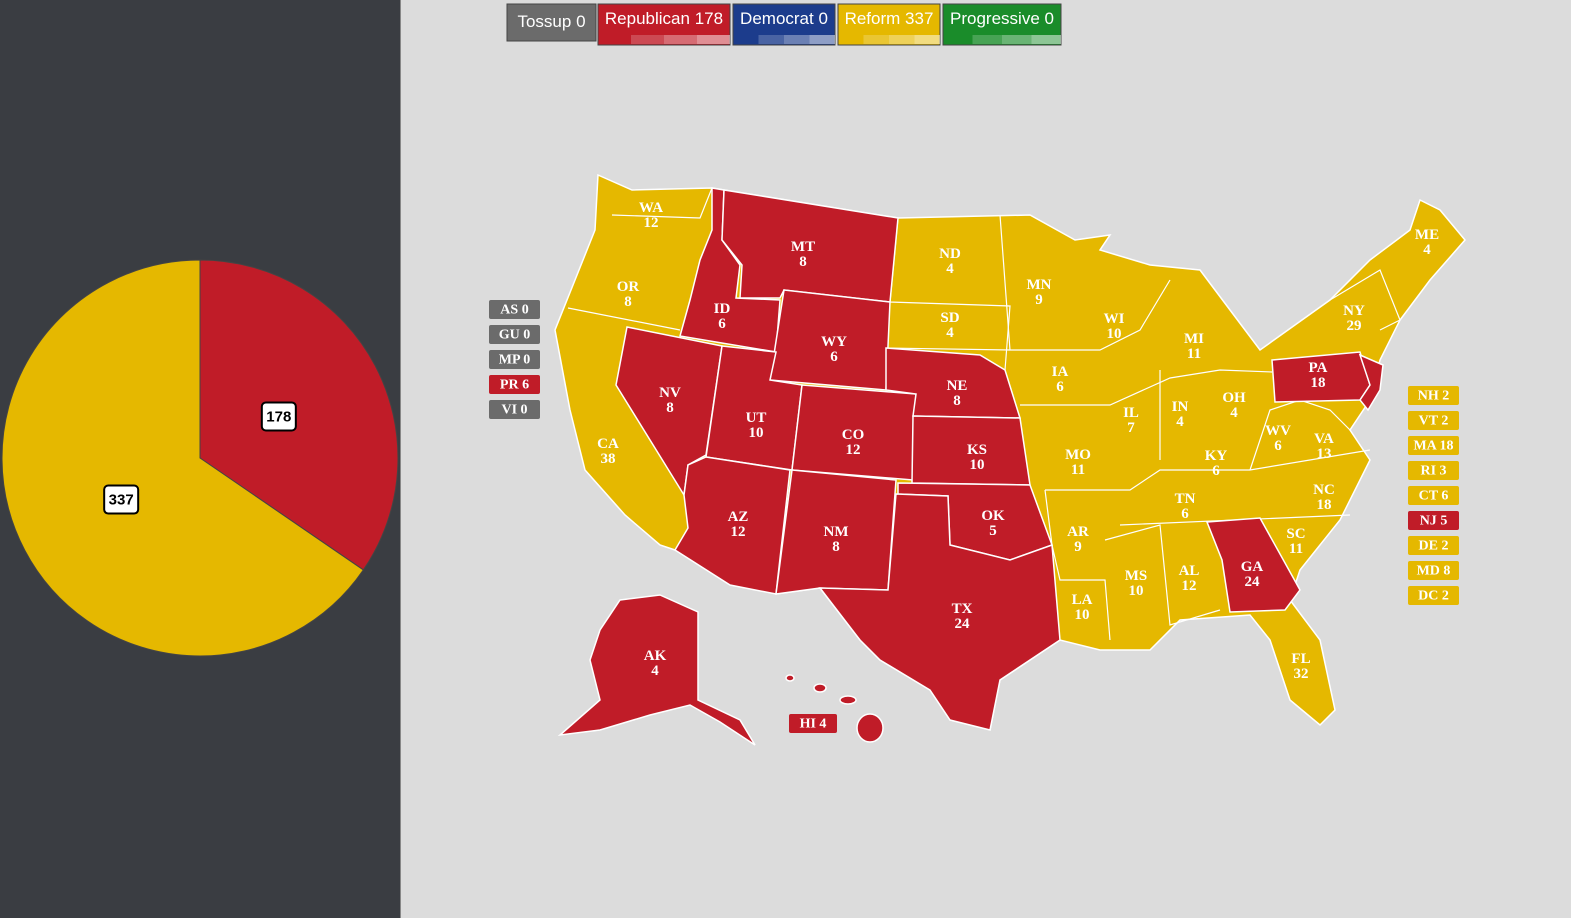 The width and height of the screenshot is (1571, 918). What do you see at coordinates (738, 517) in the screenshot?
I see `state-abbr: AZ` at bounding box center [738, 517].